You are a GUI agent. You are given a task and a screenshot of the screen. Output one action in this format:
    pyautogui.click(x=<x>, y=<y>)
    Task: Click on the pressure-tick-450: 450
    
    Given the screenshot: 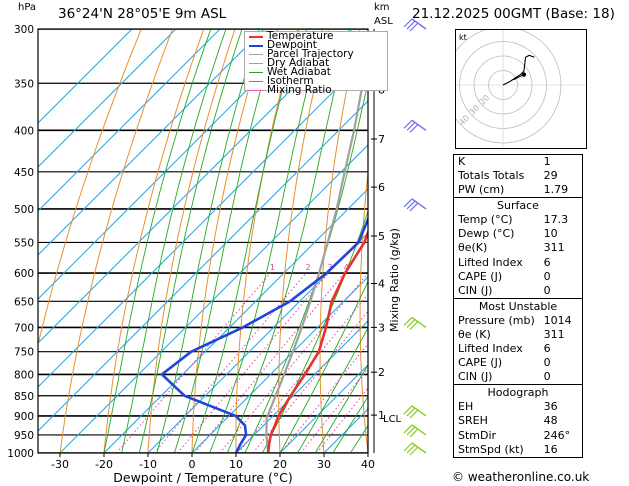 What is the action you would take?
    pyautogui.click(x=24, y=173)
    